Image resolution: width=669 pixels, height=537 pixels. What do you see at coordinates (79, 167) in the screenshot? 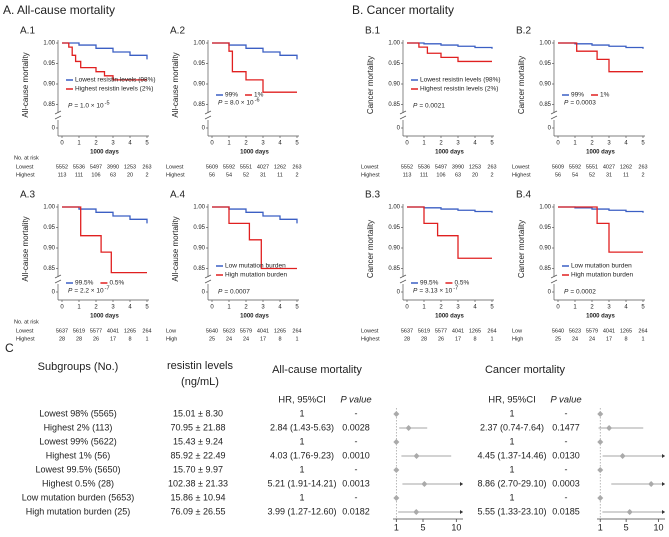
I see `risk-count: 5536` at bounding box center [79, 167].